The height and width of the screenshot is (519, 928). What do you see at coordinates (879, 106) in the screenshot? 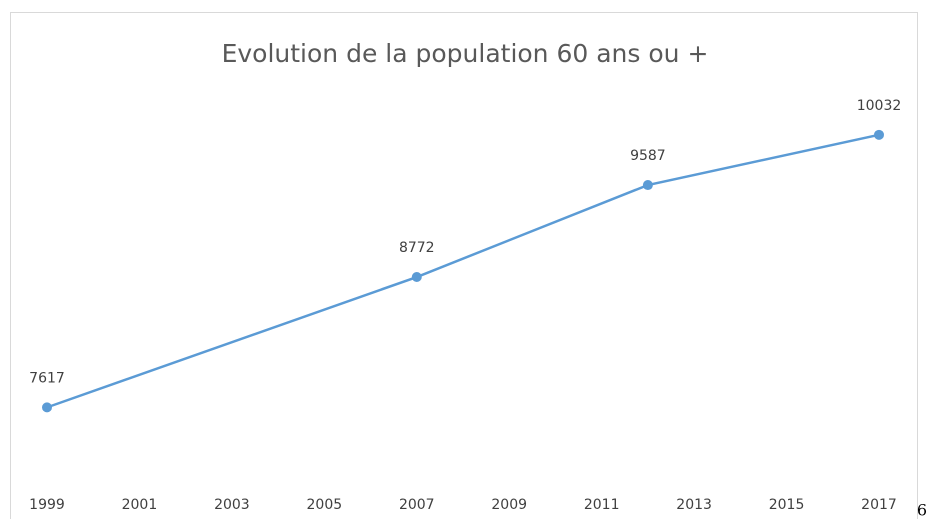
I see `data-label: 10032` at bounding box center [879, 106].